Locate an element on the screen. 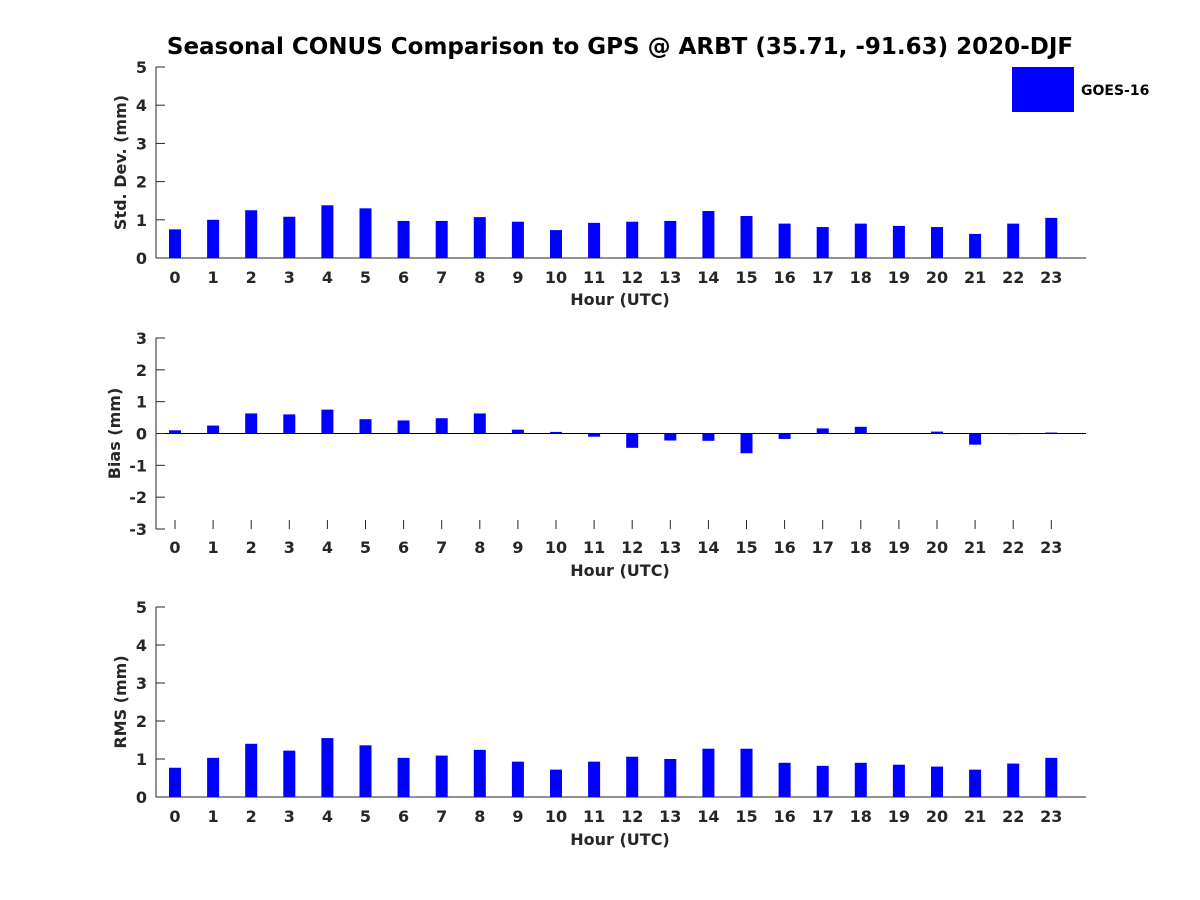 The image size is (1200, 900). x-tick-label: 19 is located at coordinates (899, 277).